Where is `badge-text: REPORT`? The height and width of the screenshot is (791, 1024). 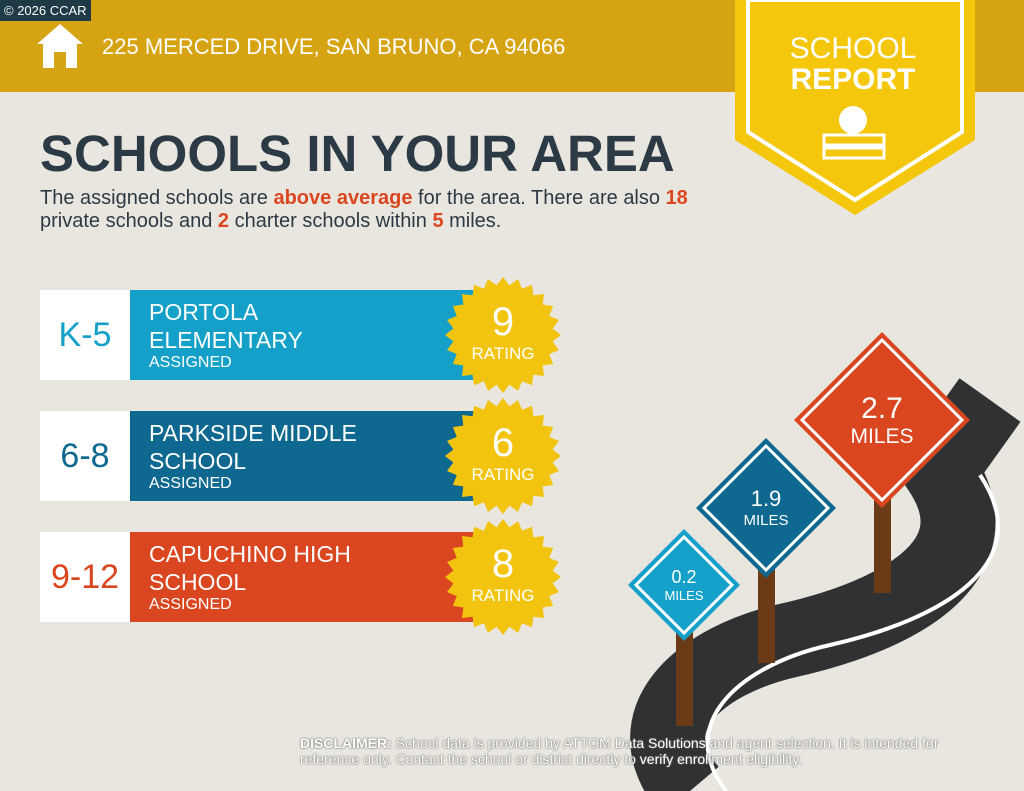 badge-text: REPORT is located at coordinates (852, 79).